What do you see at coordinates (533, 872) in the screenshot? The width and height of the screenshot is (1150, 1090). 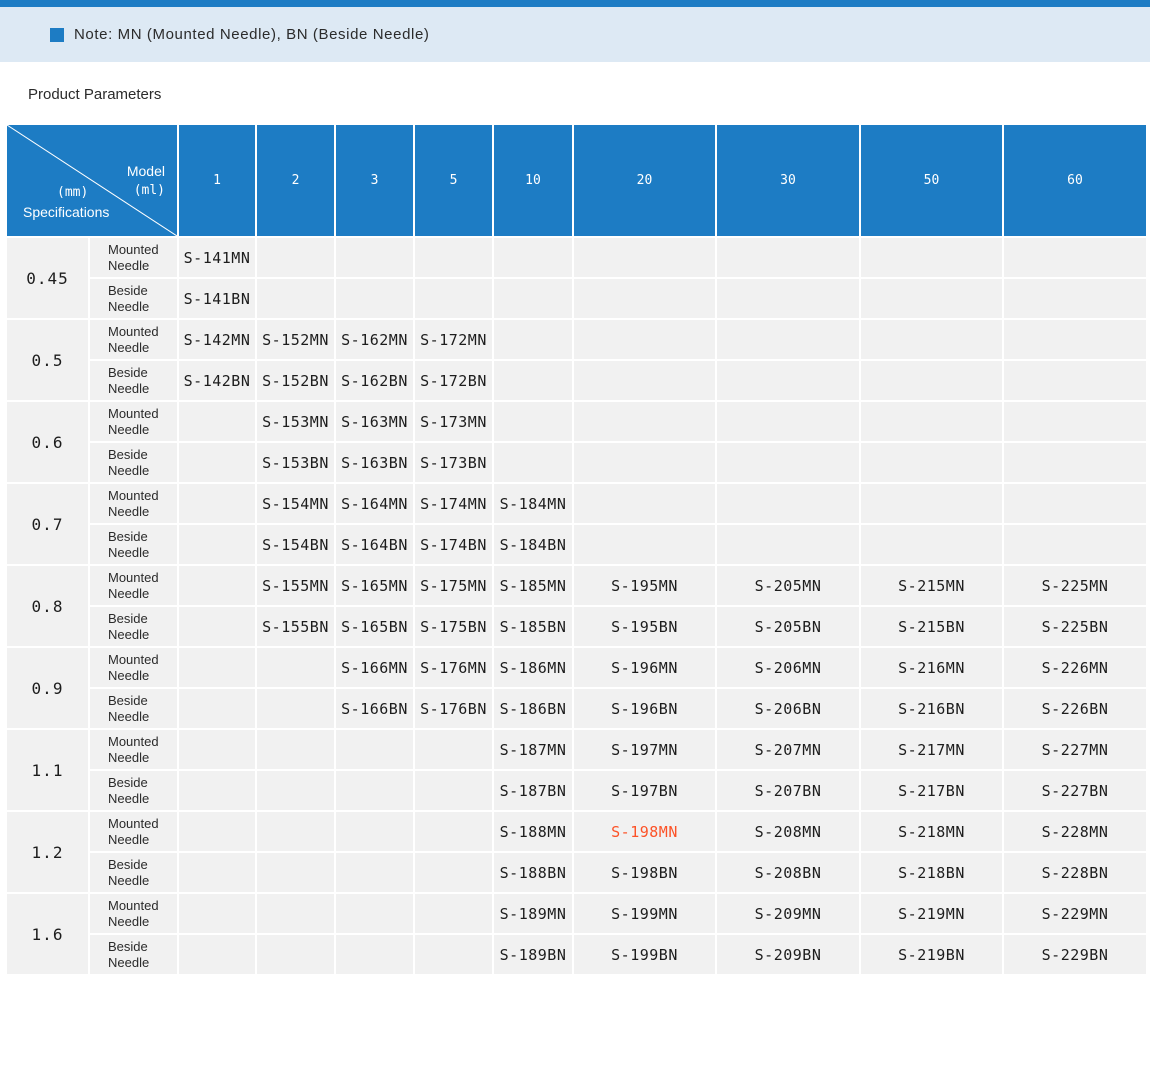 I see `model-cell: S-188BN` at bounding box center [533, 872].